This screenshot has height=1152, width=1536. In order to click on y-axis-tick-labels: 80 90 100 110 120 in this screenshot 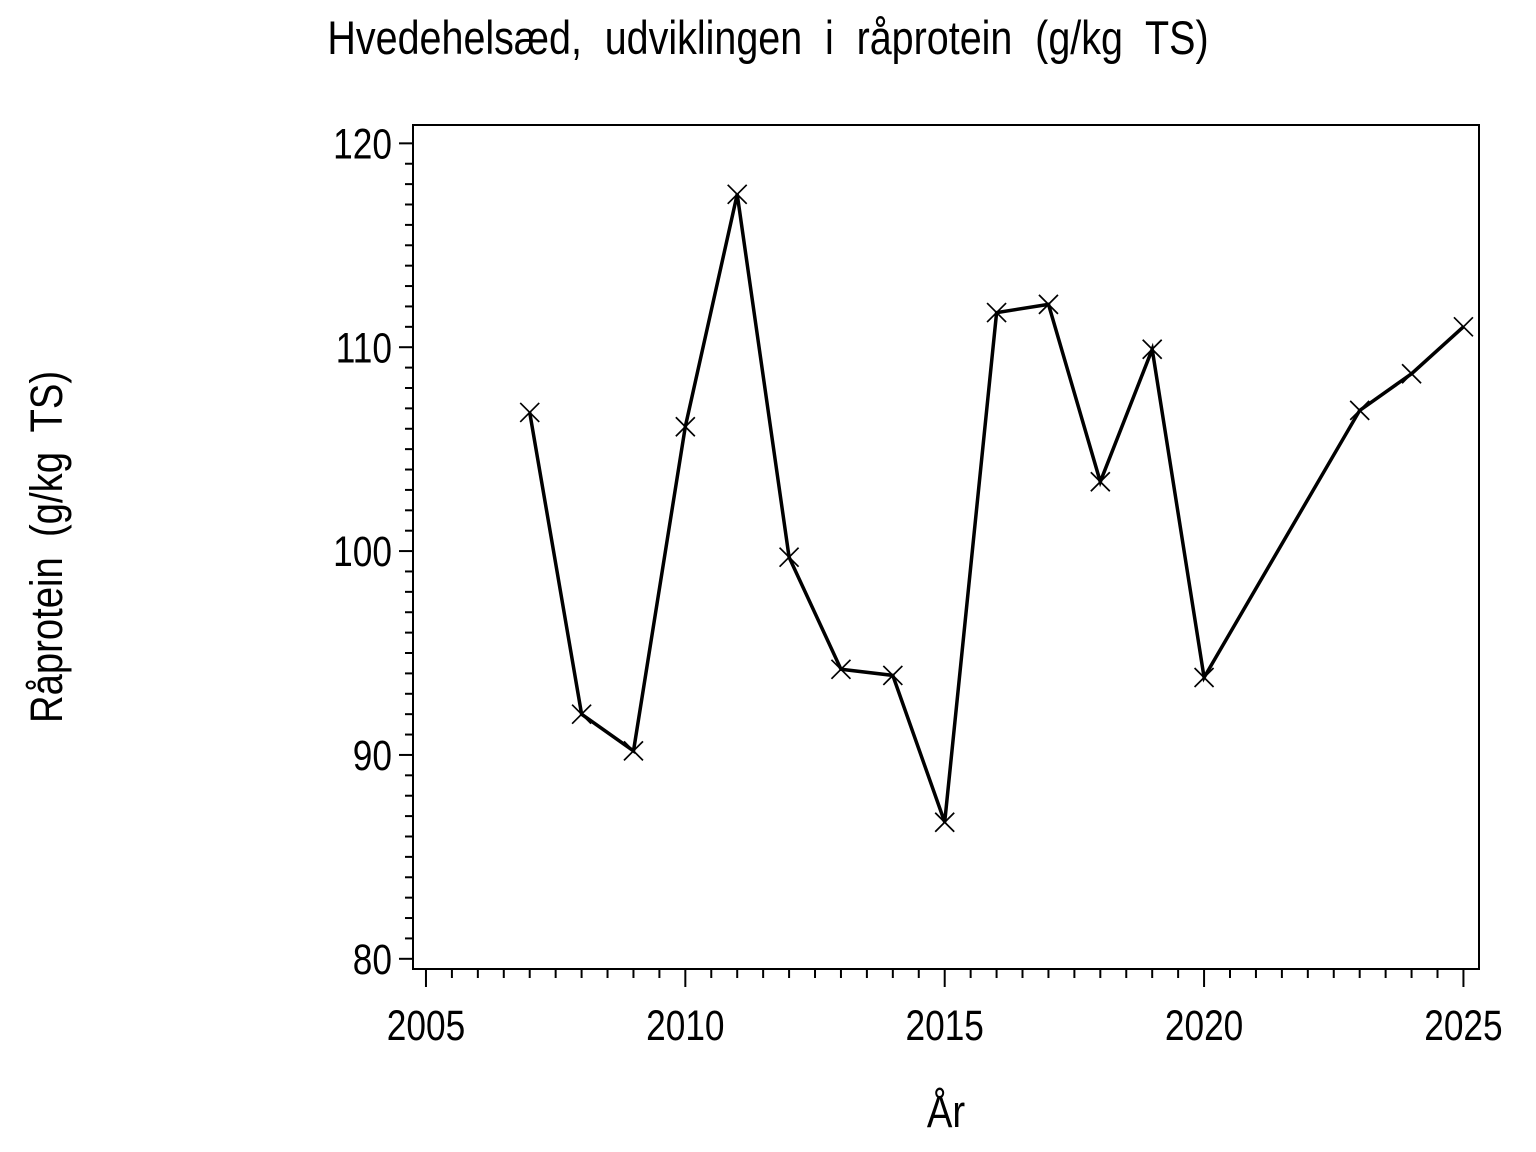, I will do `click(362, 552)`.